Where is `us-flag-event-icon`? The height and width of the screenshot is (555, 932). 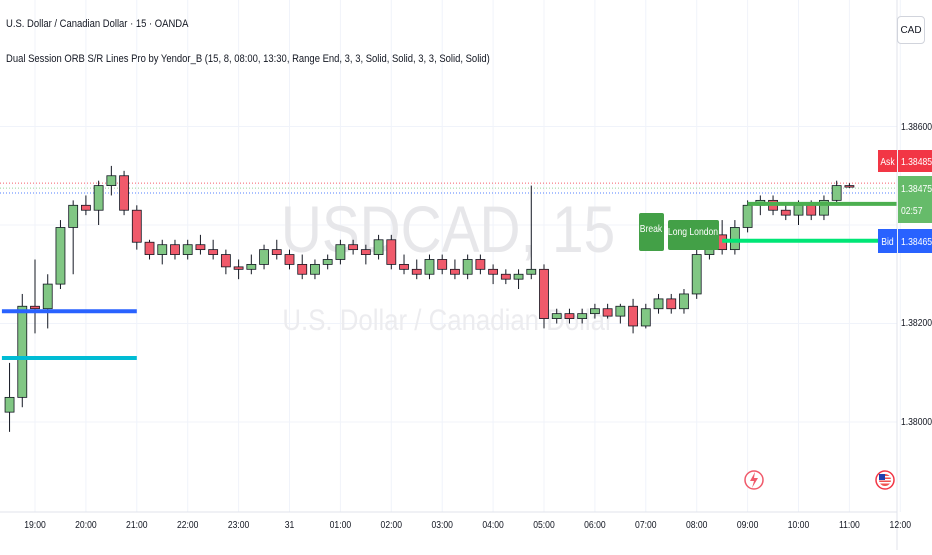
us-flag-event-icon is located at coordinates (885, 480).